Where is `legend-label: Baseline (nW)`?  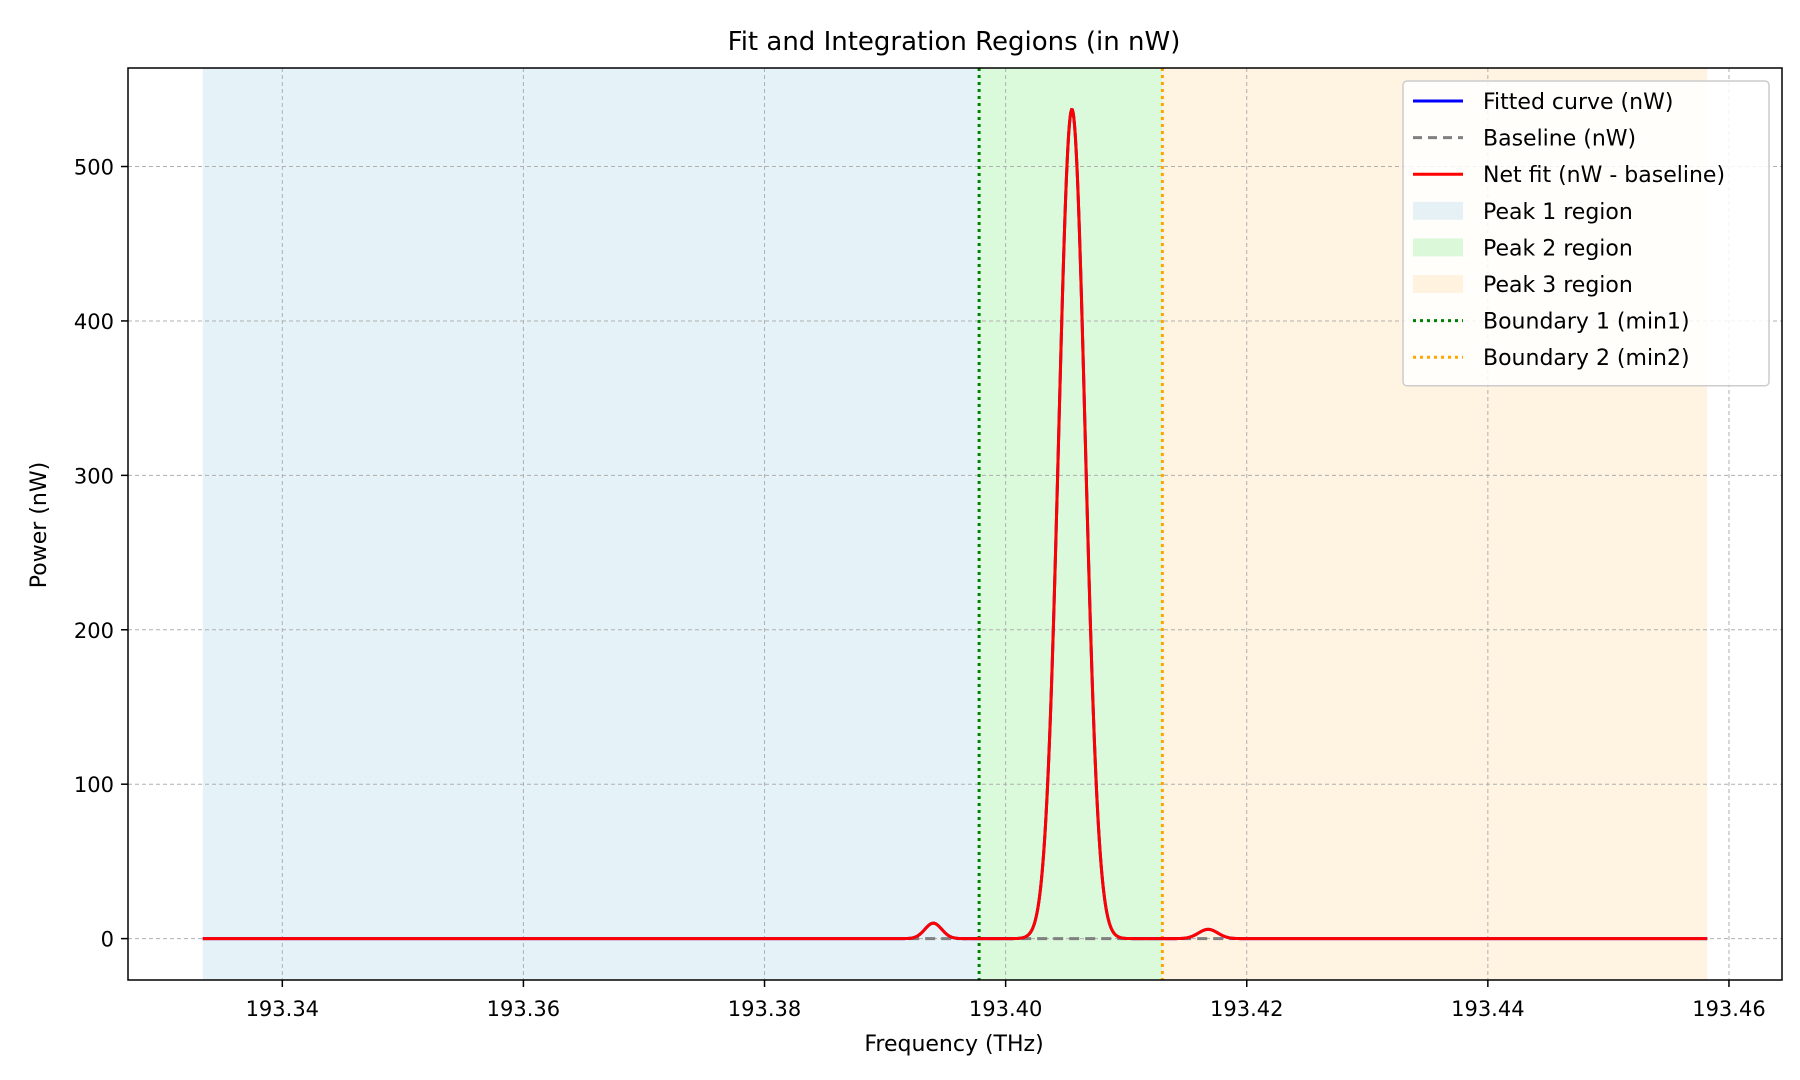
legend-label: Baseline (nW) is located at coordinates (1559, 139).